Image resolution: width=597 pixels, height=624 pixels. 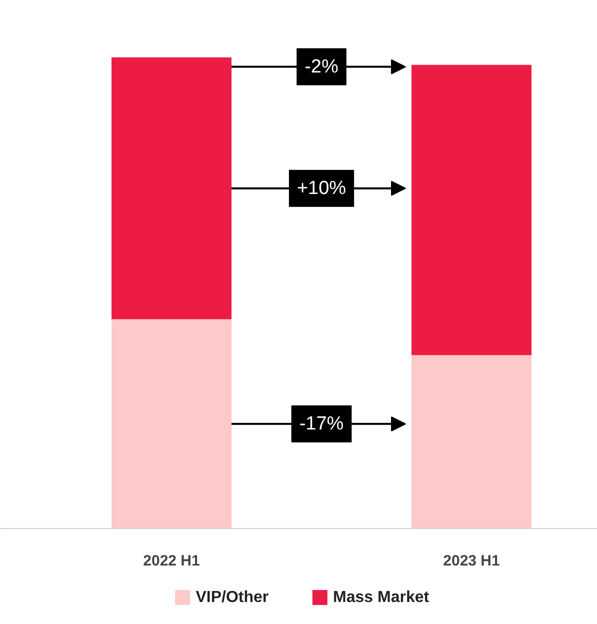 What do you see at coordinates (321, 423) in the screenshot?
I see `annotation: -17%` at bounding box center [321, 423].